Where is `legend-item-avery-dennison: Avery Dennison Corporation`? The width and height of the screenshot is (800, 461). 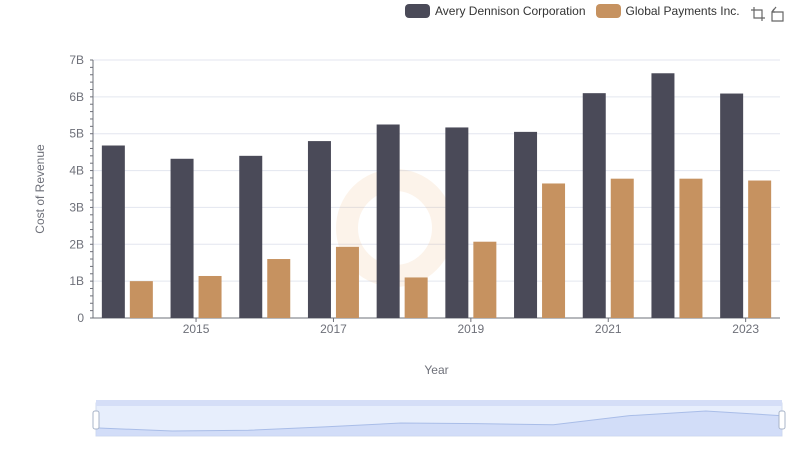 legend-item-avery-dennison: Avery Dennison Corporation is located at coordinates (495, 11).